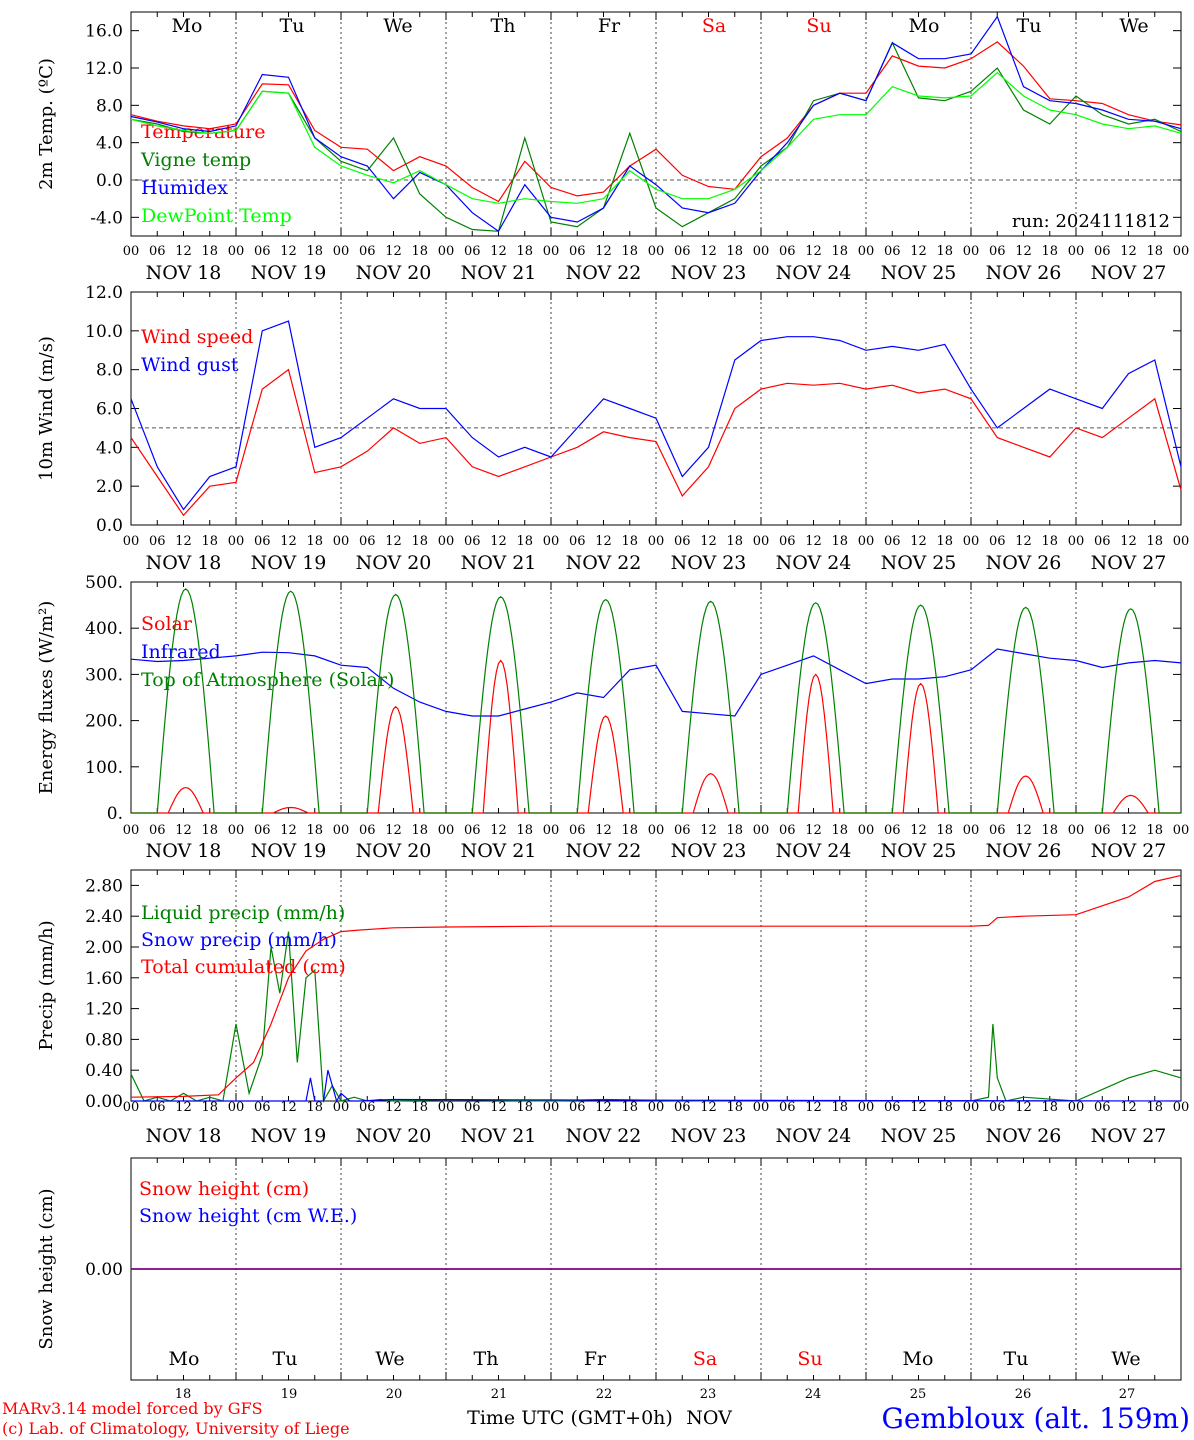  Describe the element at coordinates (714, 26) in the screenshot. I see `weekday-label: Sa` at that location.